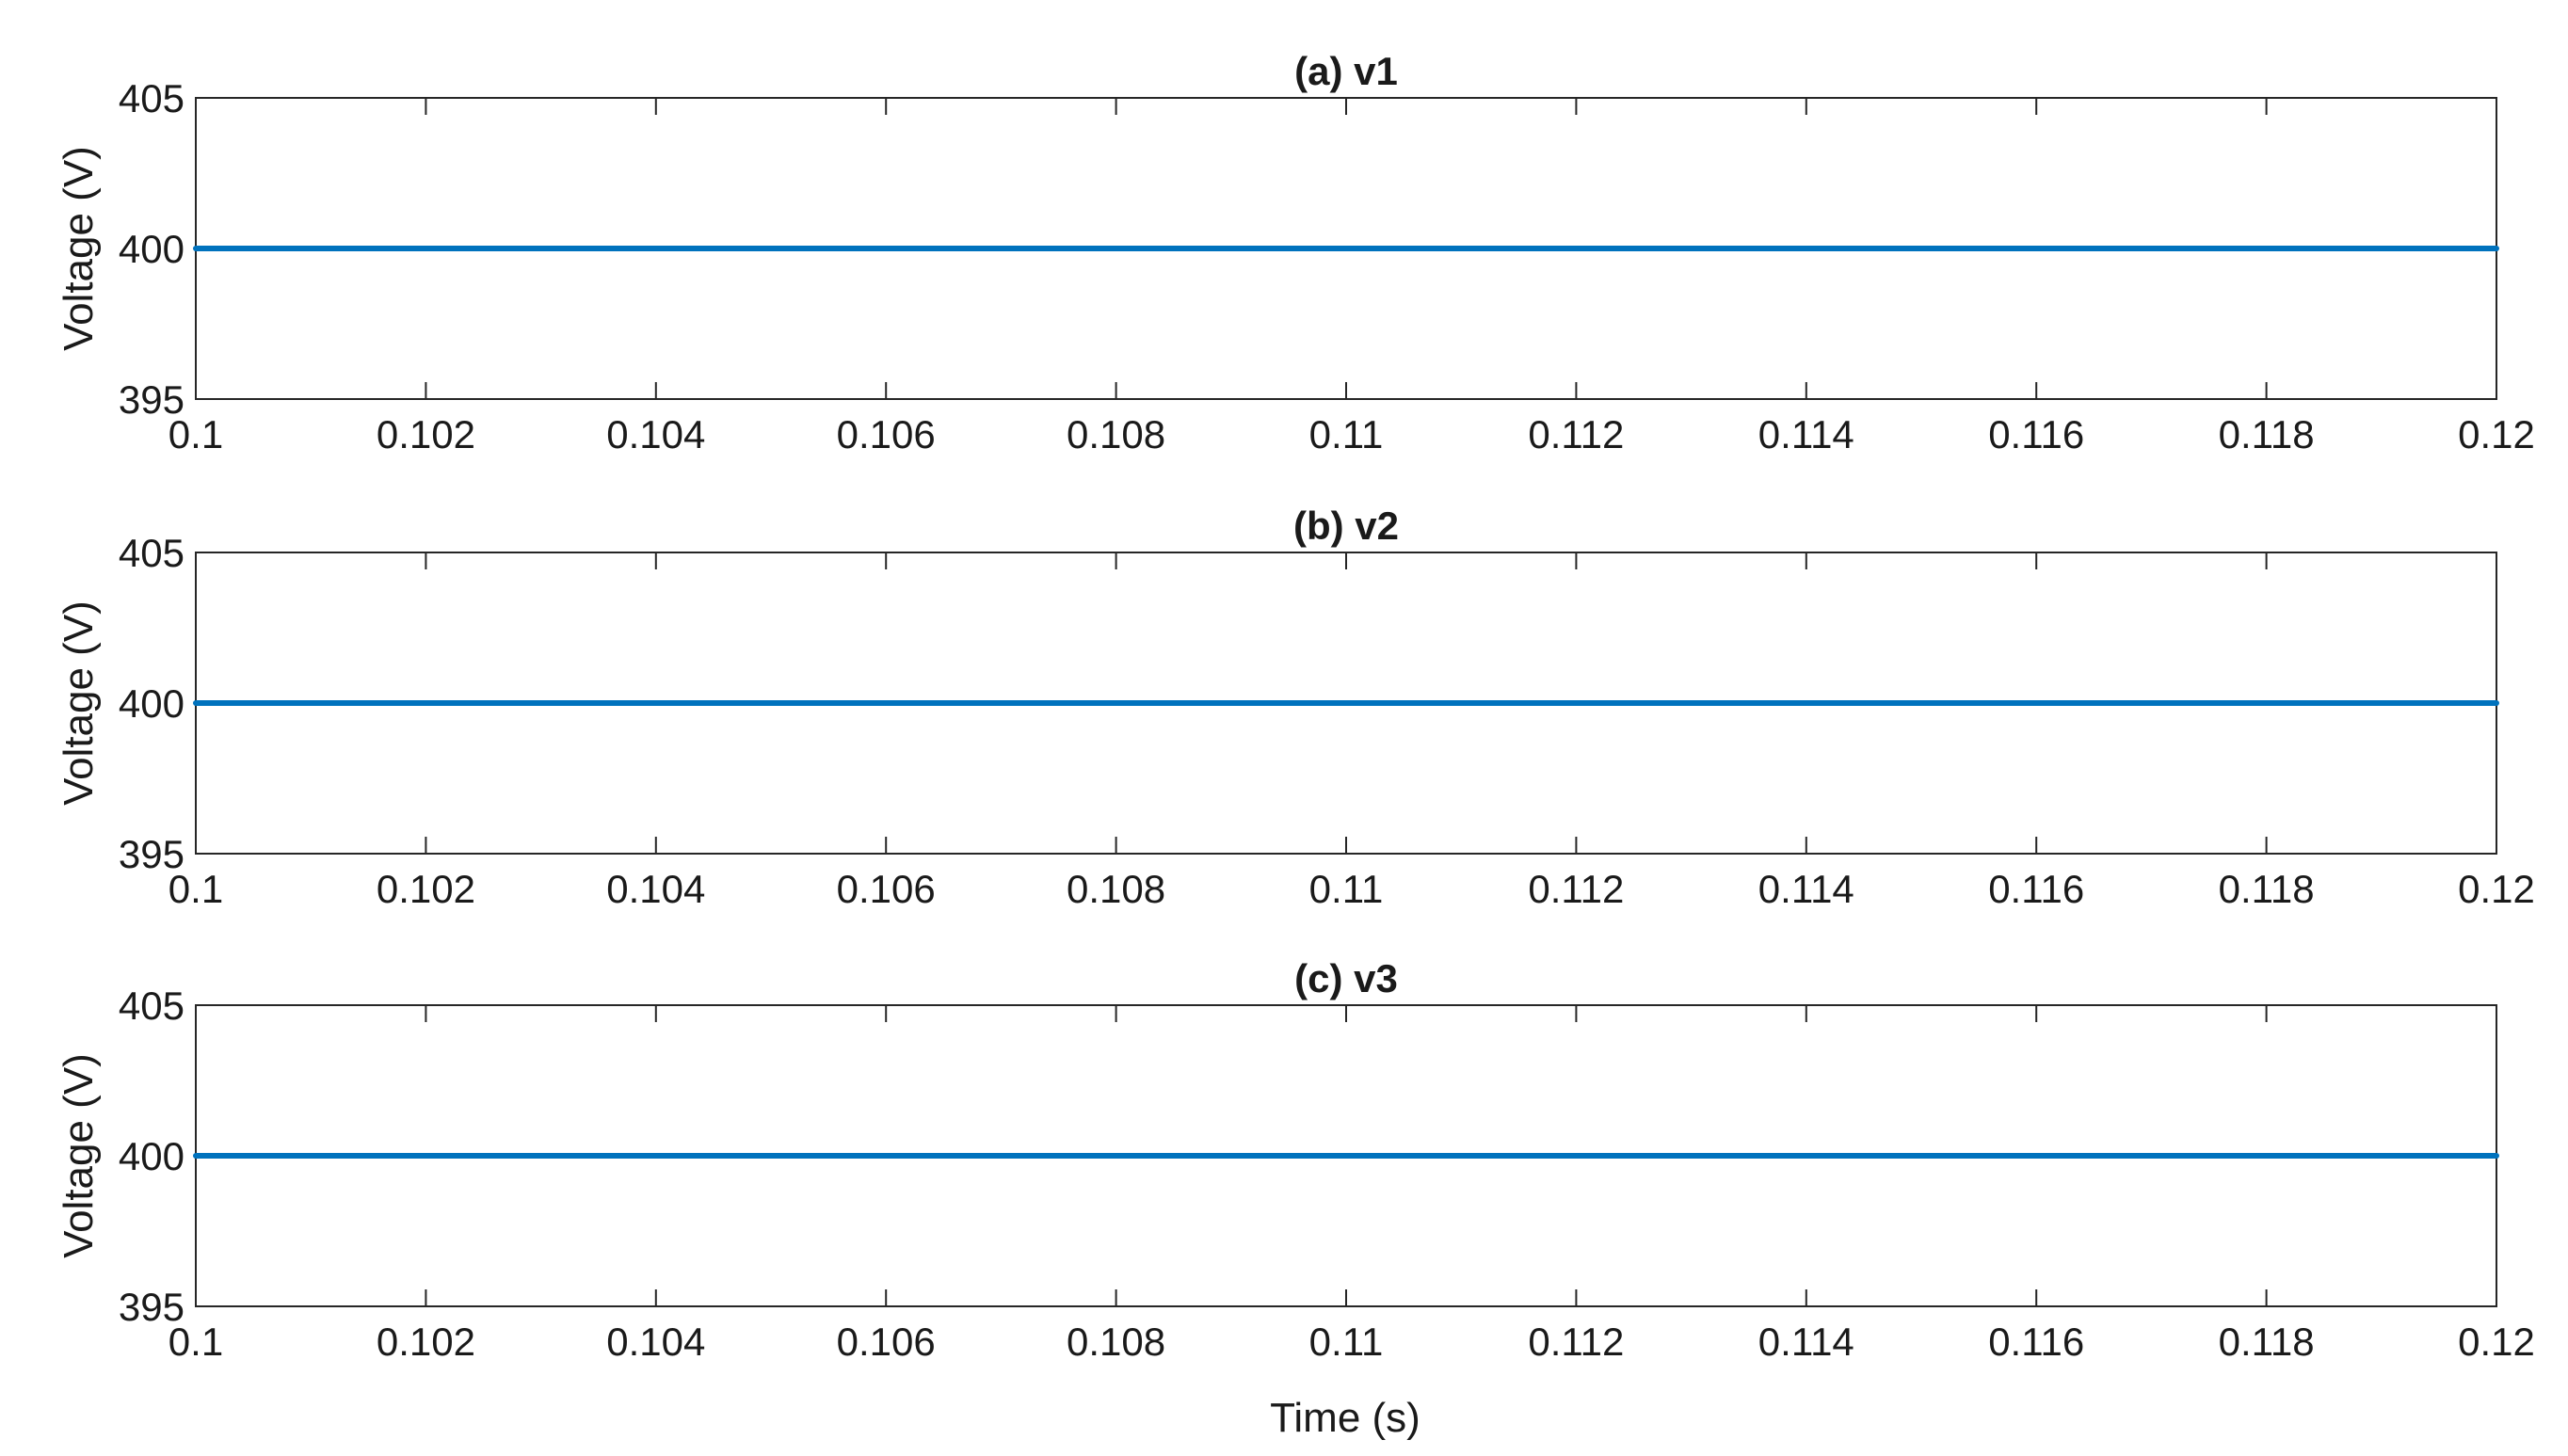  What do you see at coordinates (1345, 1418) in the screenshot?
I see `x-axis-label: Time (s)` at bounding box center [1345, 1418].